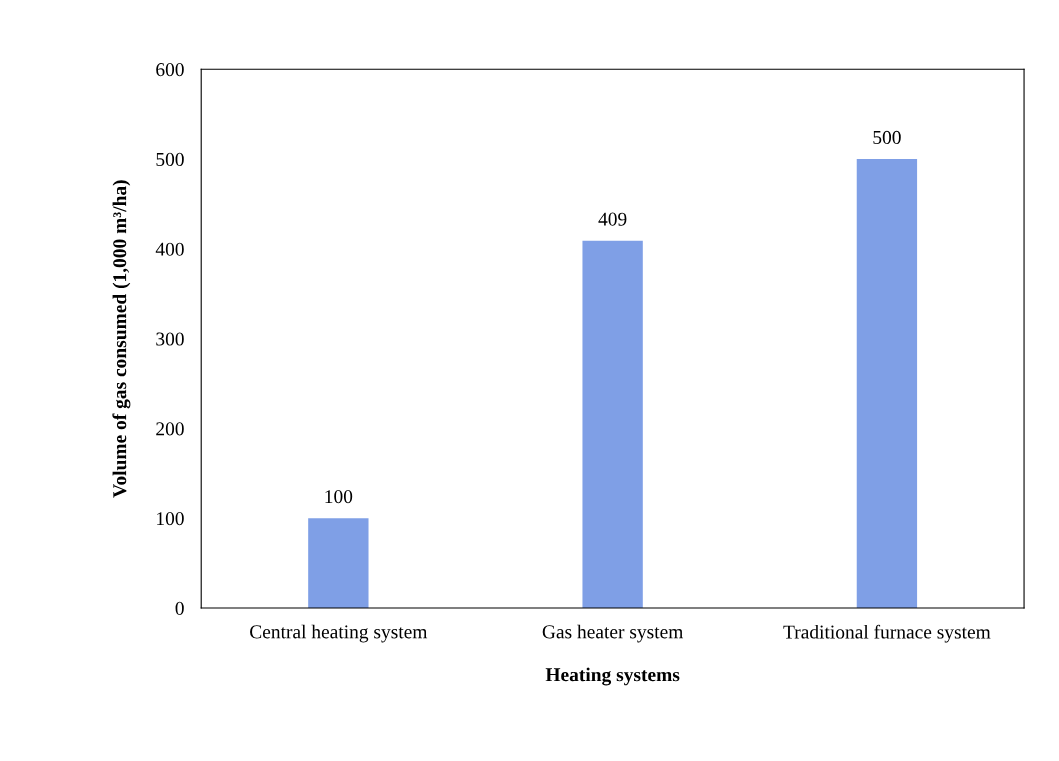 The height and width of the screenshot is (761, 1059). Describe the element at coordinates (339, 497) in the screenshot. I see `data-label: 100` at that location.